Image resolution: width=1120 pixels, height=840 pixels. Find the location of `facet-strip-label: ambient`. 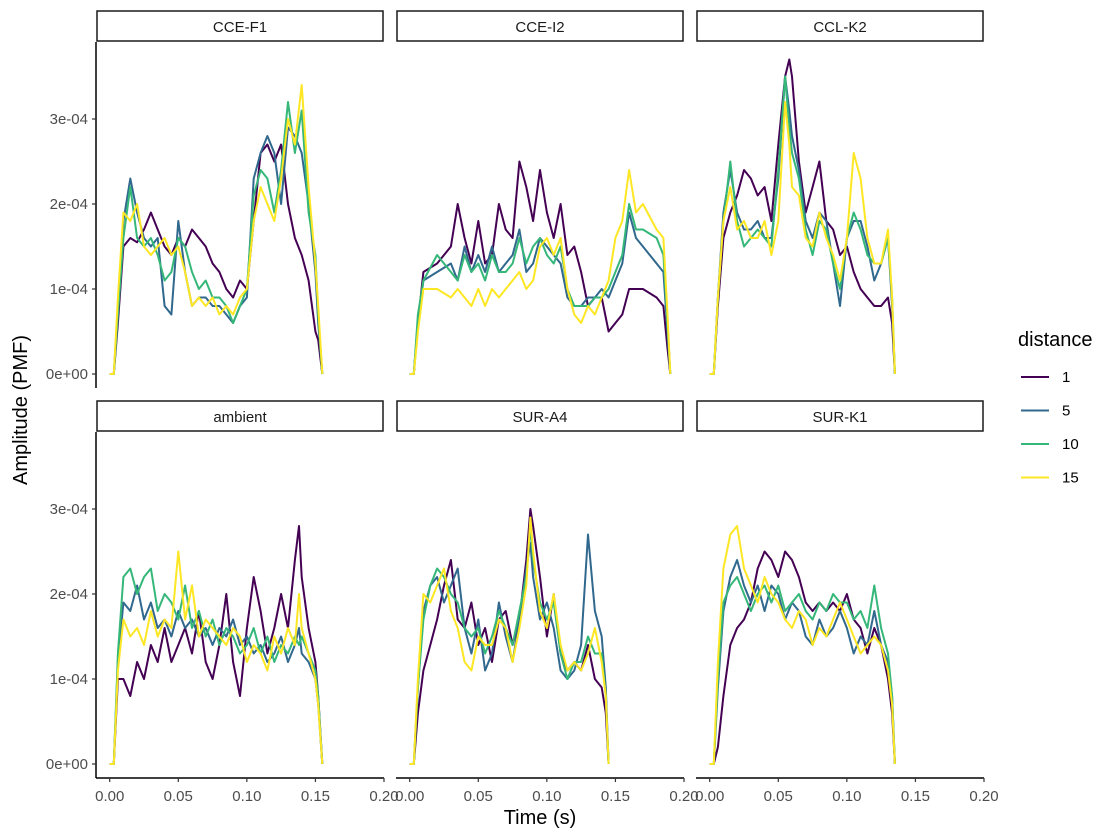

facet-strip-label: ambient is located at coordinates (240, 417).